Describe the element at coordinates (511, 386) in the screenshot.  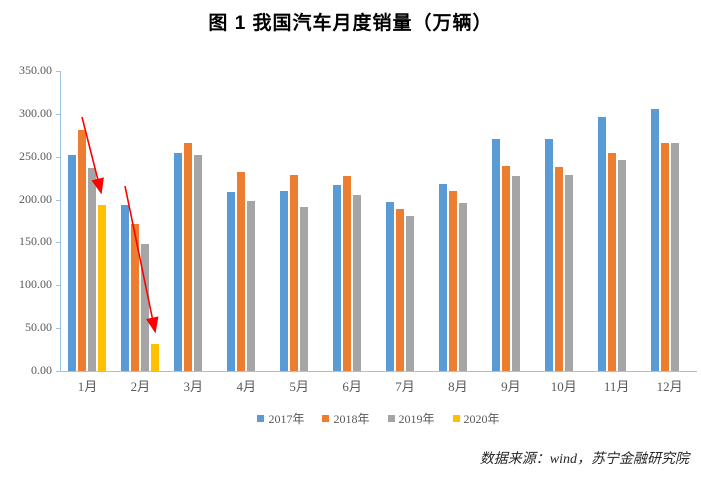
I see `x-tick-label-9月: 9月` at that location.